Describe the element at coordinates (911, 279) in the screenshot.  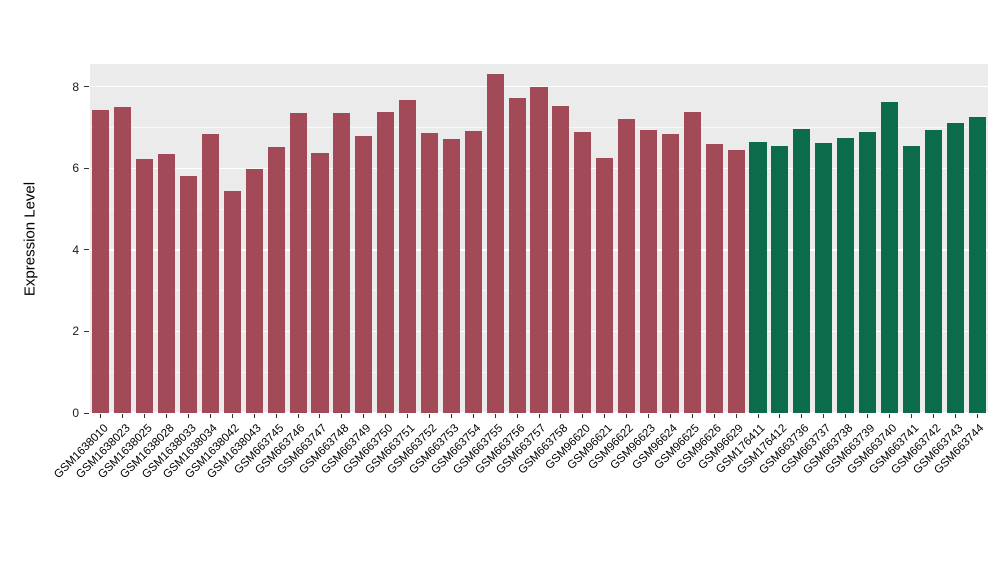
I see `bar-GSM663741` at that location.